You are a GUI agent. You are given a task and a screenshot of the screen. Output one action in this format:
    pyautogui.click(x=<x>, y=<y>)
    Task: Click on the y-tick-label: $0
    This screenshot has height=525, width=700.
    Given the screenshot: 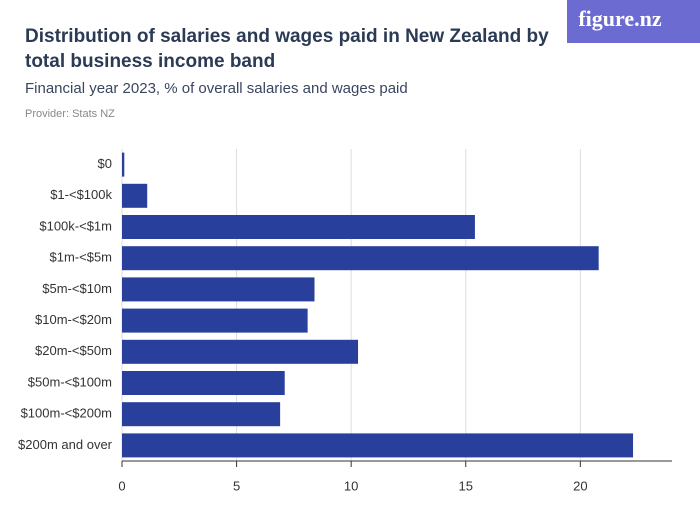 What is the action you would take?
    pyautogui.click(x=105, y=163)
    